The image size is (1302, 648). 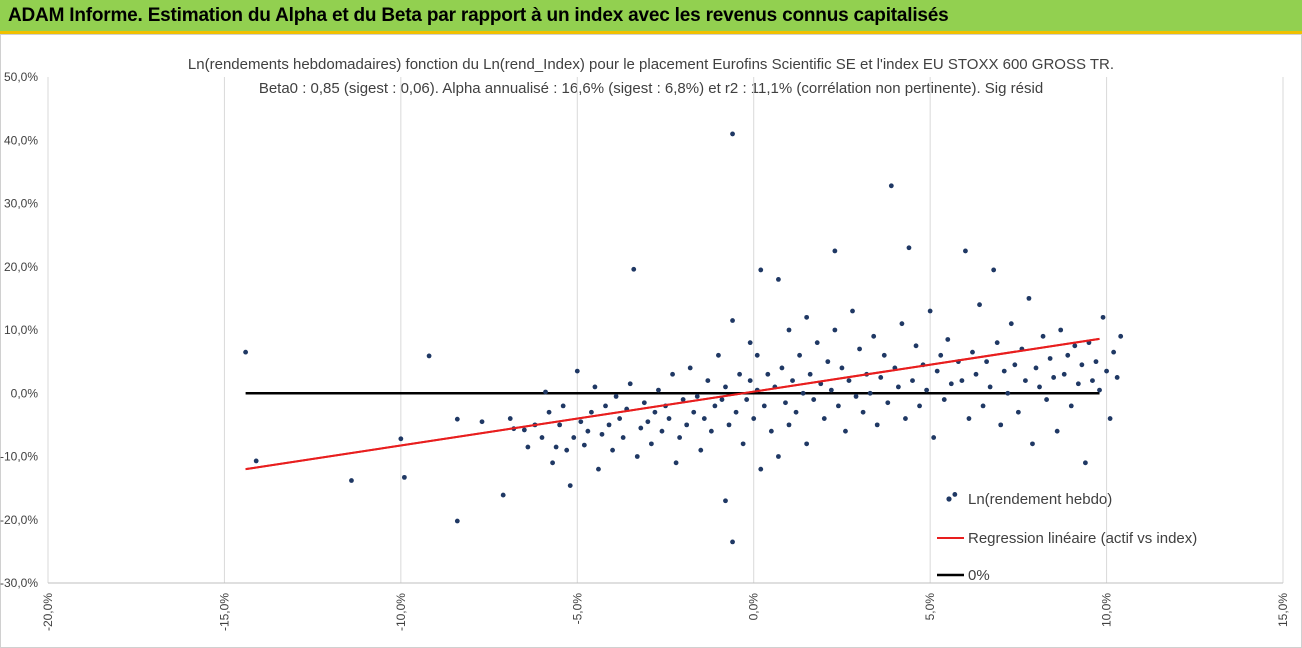 I want to click on legend-label: Ln(rendement hebdo), so click(x=1040, y=499).